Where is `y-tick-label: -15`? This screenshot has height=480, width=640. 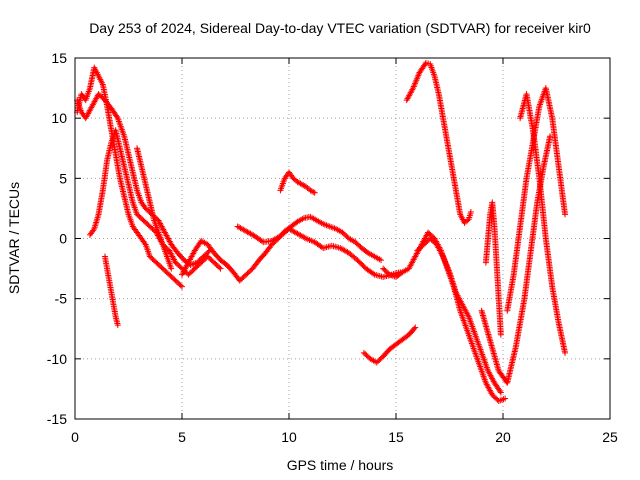 y-tick-label: -15 is located at coordinates (57, 419).